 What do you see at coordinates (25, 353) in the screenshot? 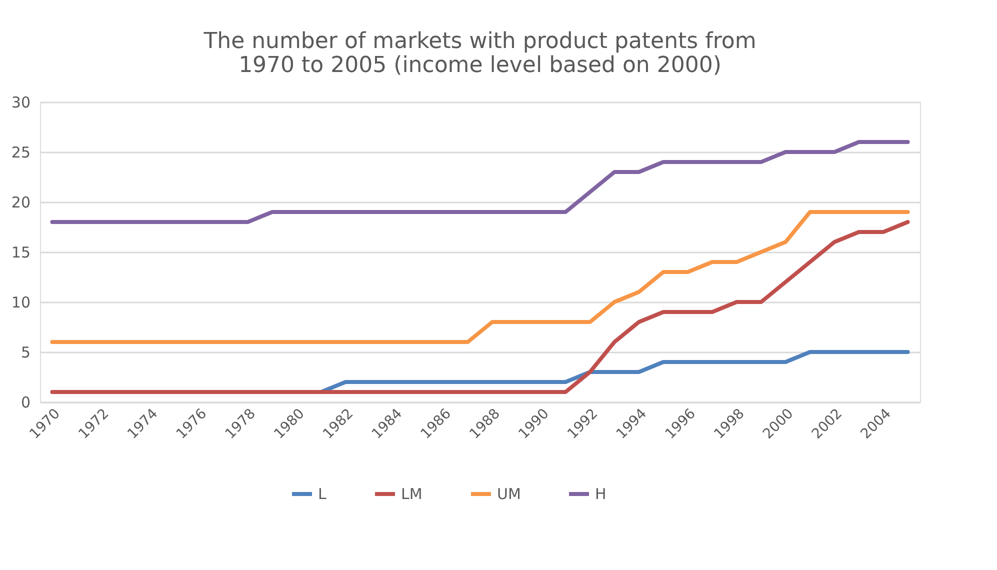
I see `y-tick-label: 5` at bounding box center [25, 353].